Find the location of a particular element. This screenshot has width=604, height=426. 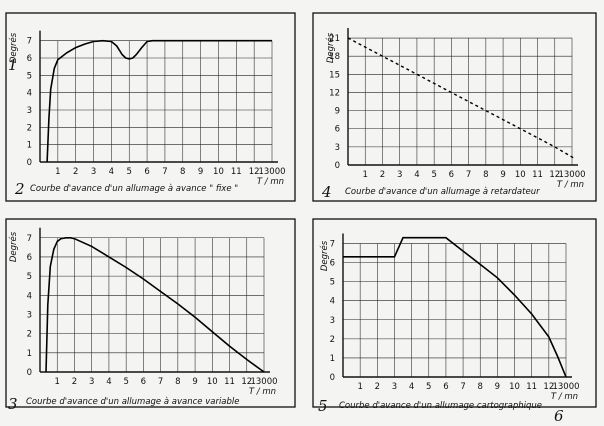

panel-number-marker: 5 is located at coordinates (323, 406).